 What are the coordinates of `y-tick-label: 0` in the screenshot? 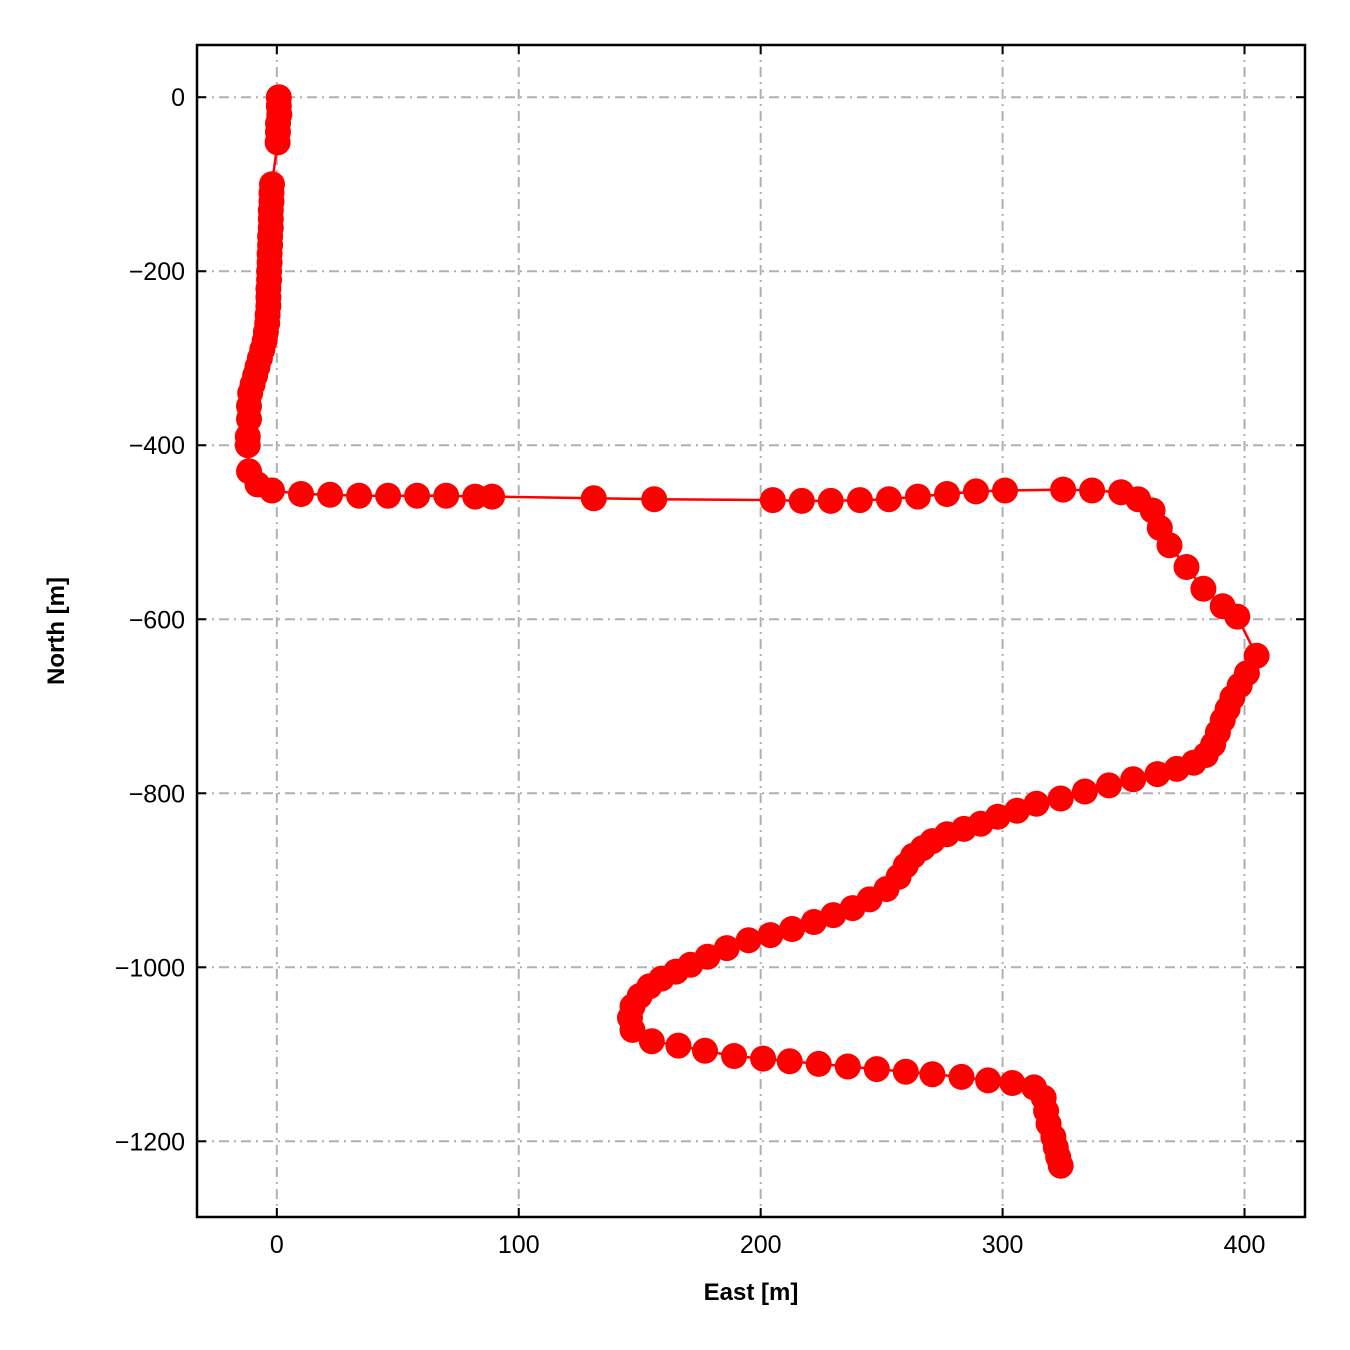 It's located at (178, 98).